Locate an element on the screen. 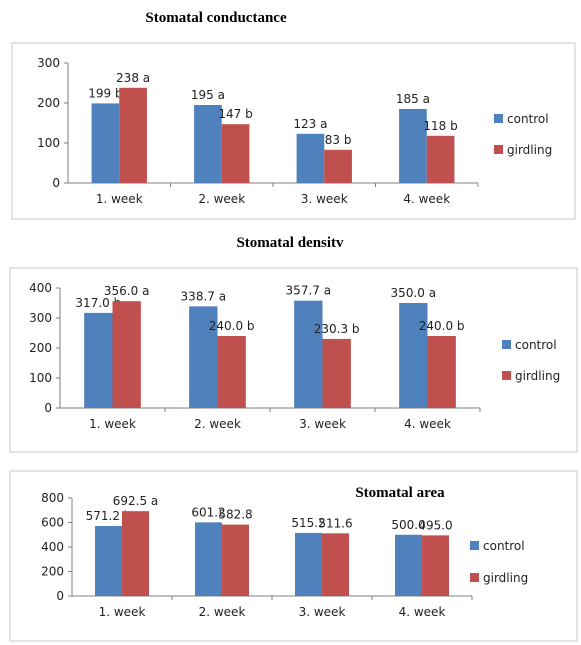 Image resolution: width=581 pixels, height=645 pixels. data-label: 147 b is located at coordinates (235, 114).